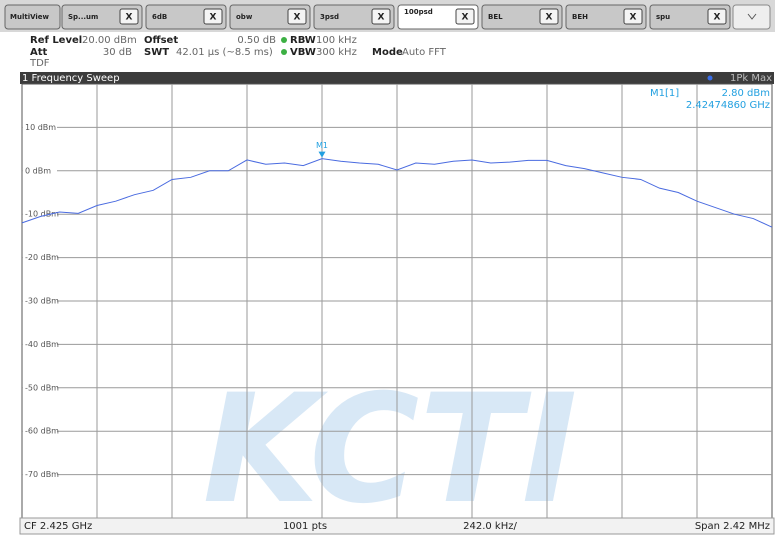 This screenshot has height=536, width=775. I want to click on tab-label: 3psd, so click(329, 17).